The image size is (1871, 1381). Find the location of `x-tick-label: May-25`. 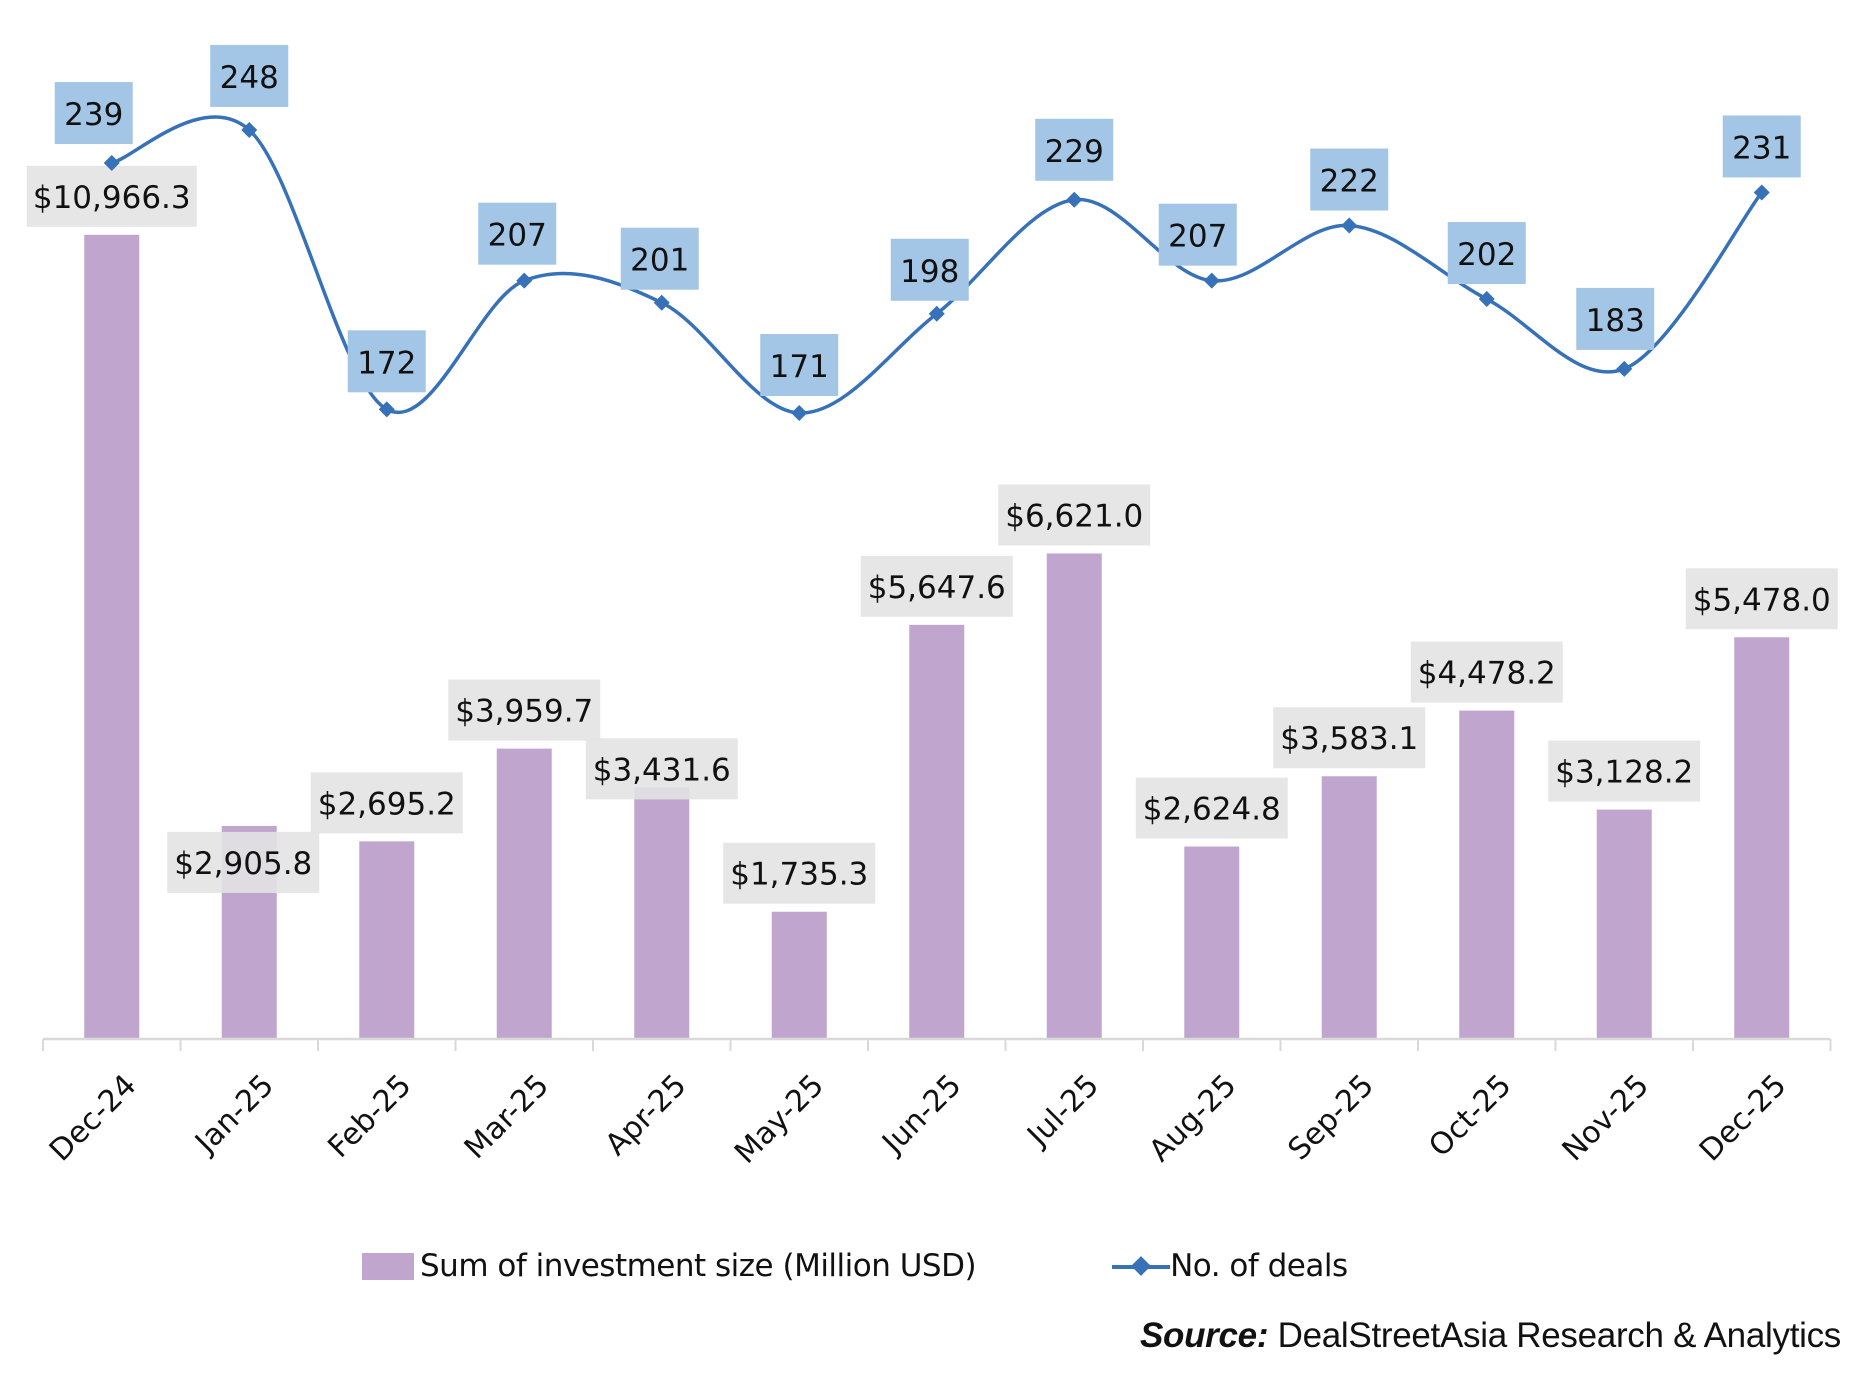

x-tick-label: May-25 is located at coordinates (779, 1119).